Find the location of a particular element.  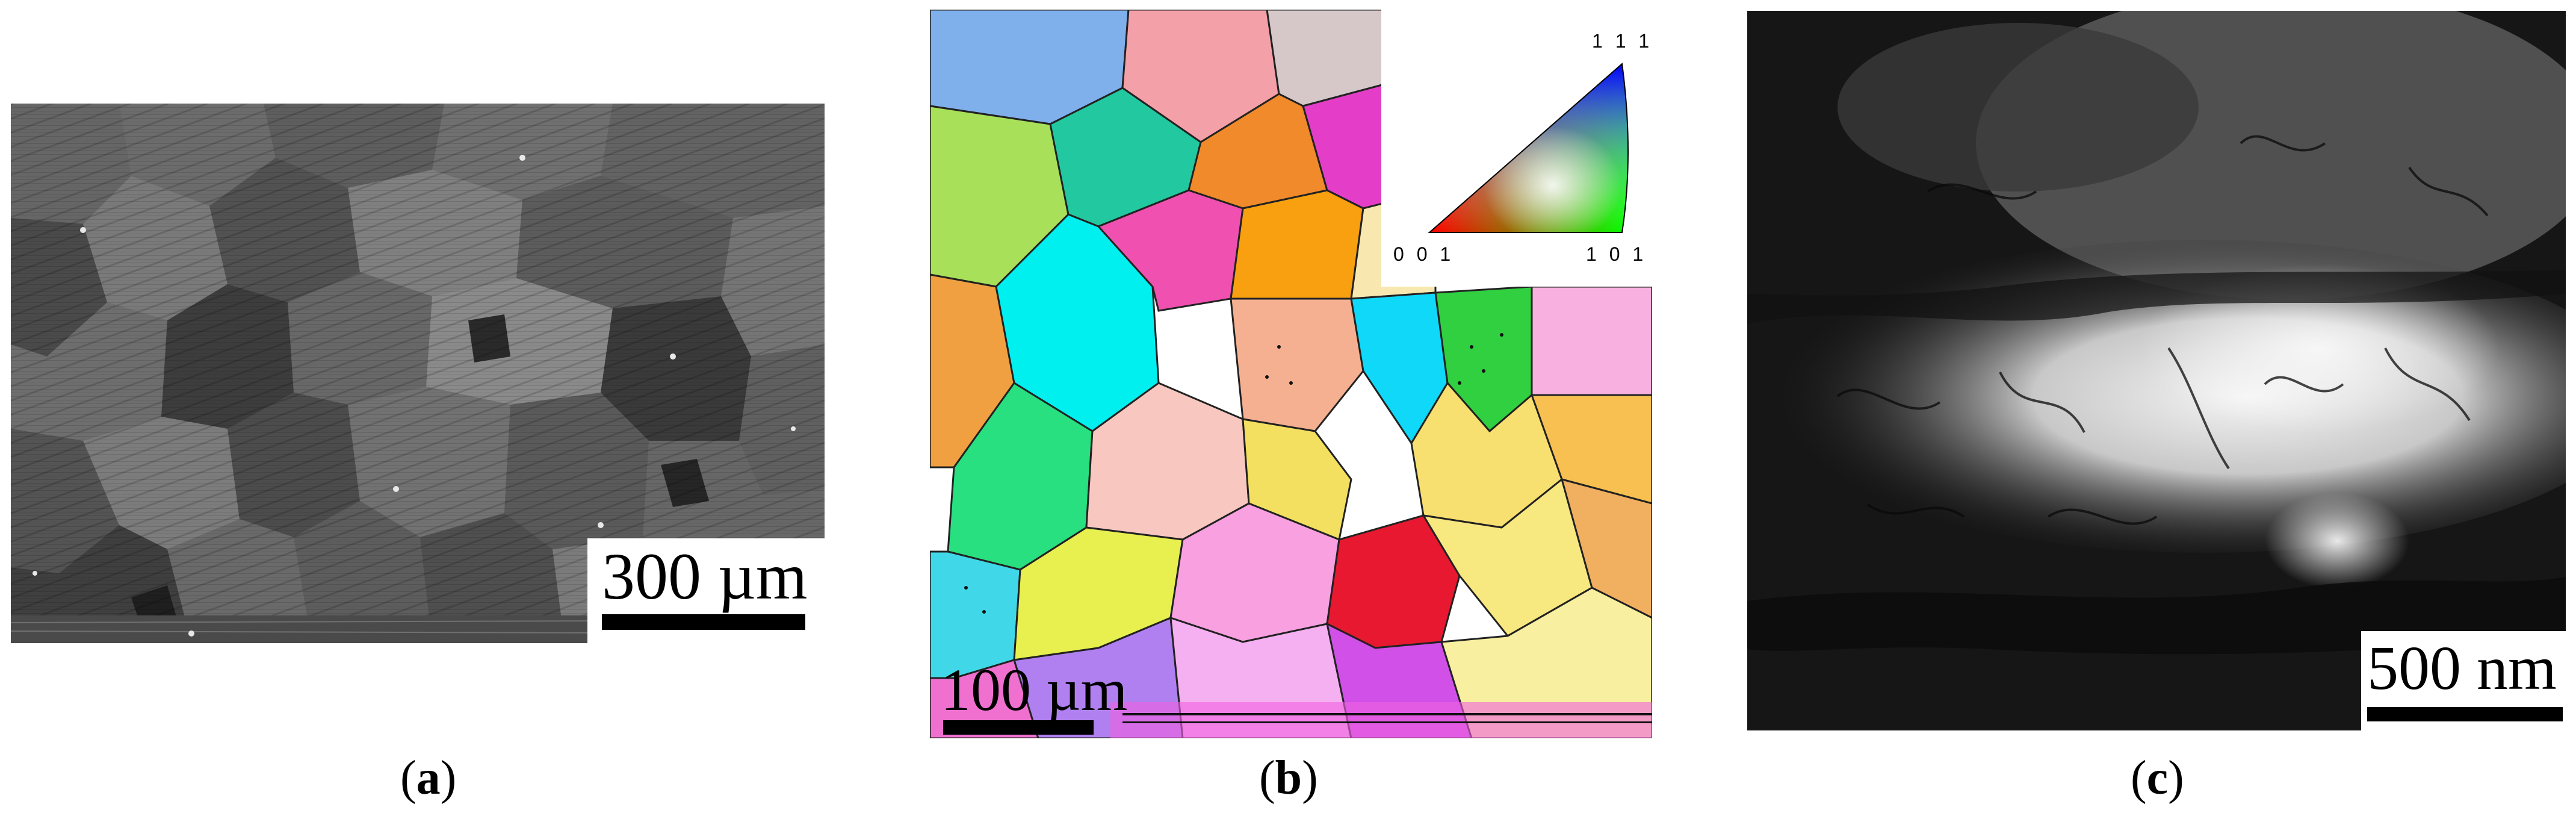

ipf-label-001: 0 0 1 is located at coordinates (1424, 254).